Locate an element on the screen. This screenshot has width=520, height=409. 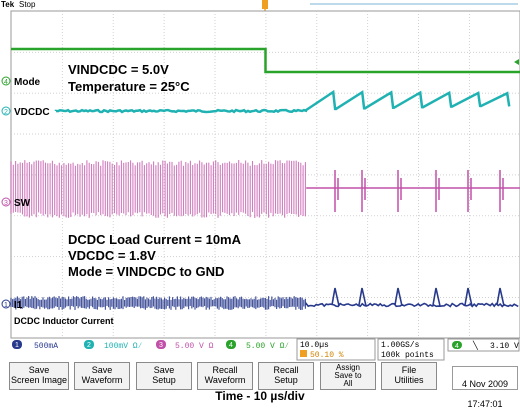
save-setup-button: Save Setup is located at coordinates (164, 376).